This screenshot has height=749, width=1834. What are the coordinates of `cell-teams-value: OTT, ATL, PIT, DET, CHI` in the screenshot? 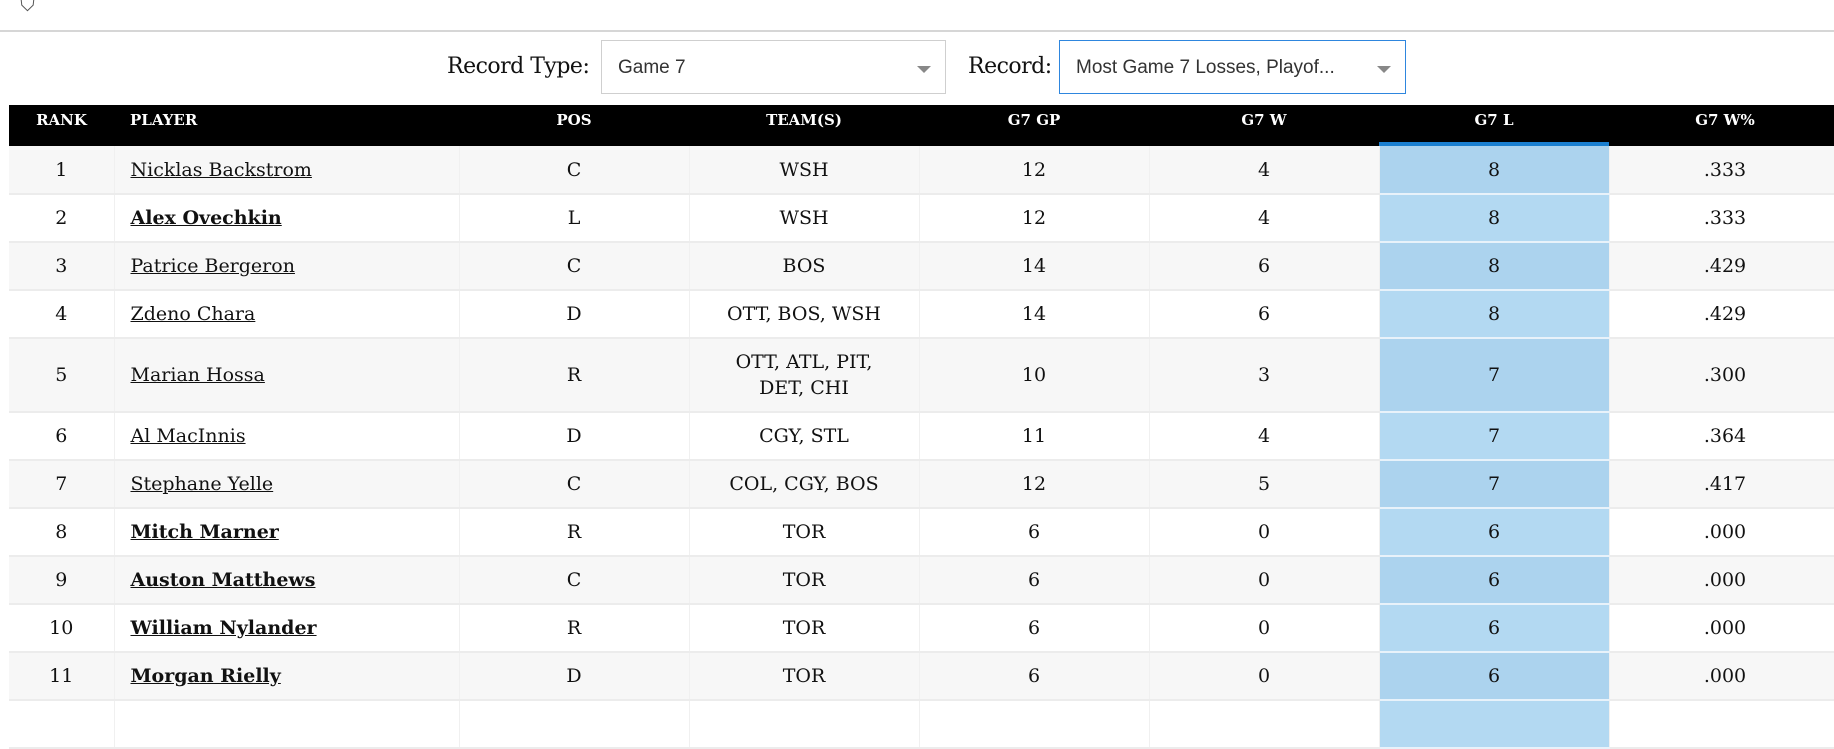 It's located at (804, 375).